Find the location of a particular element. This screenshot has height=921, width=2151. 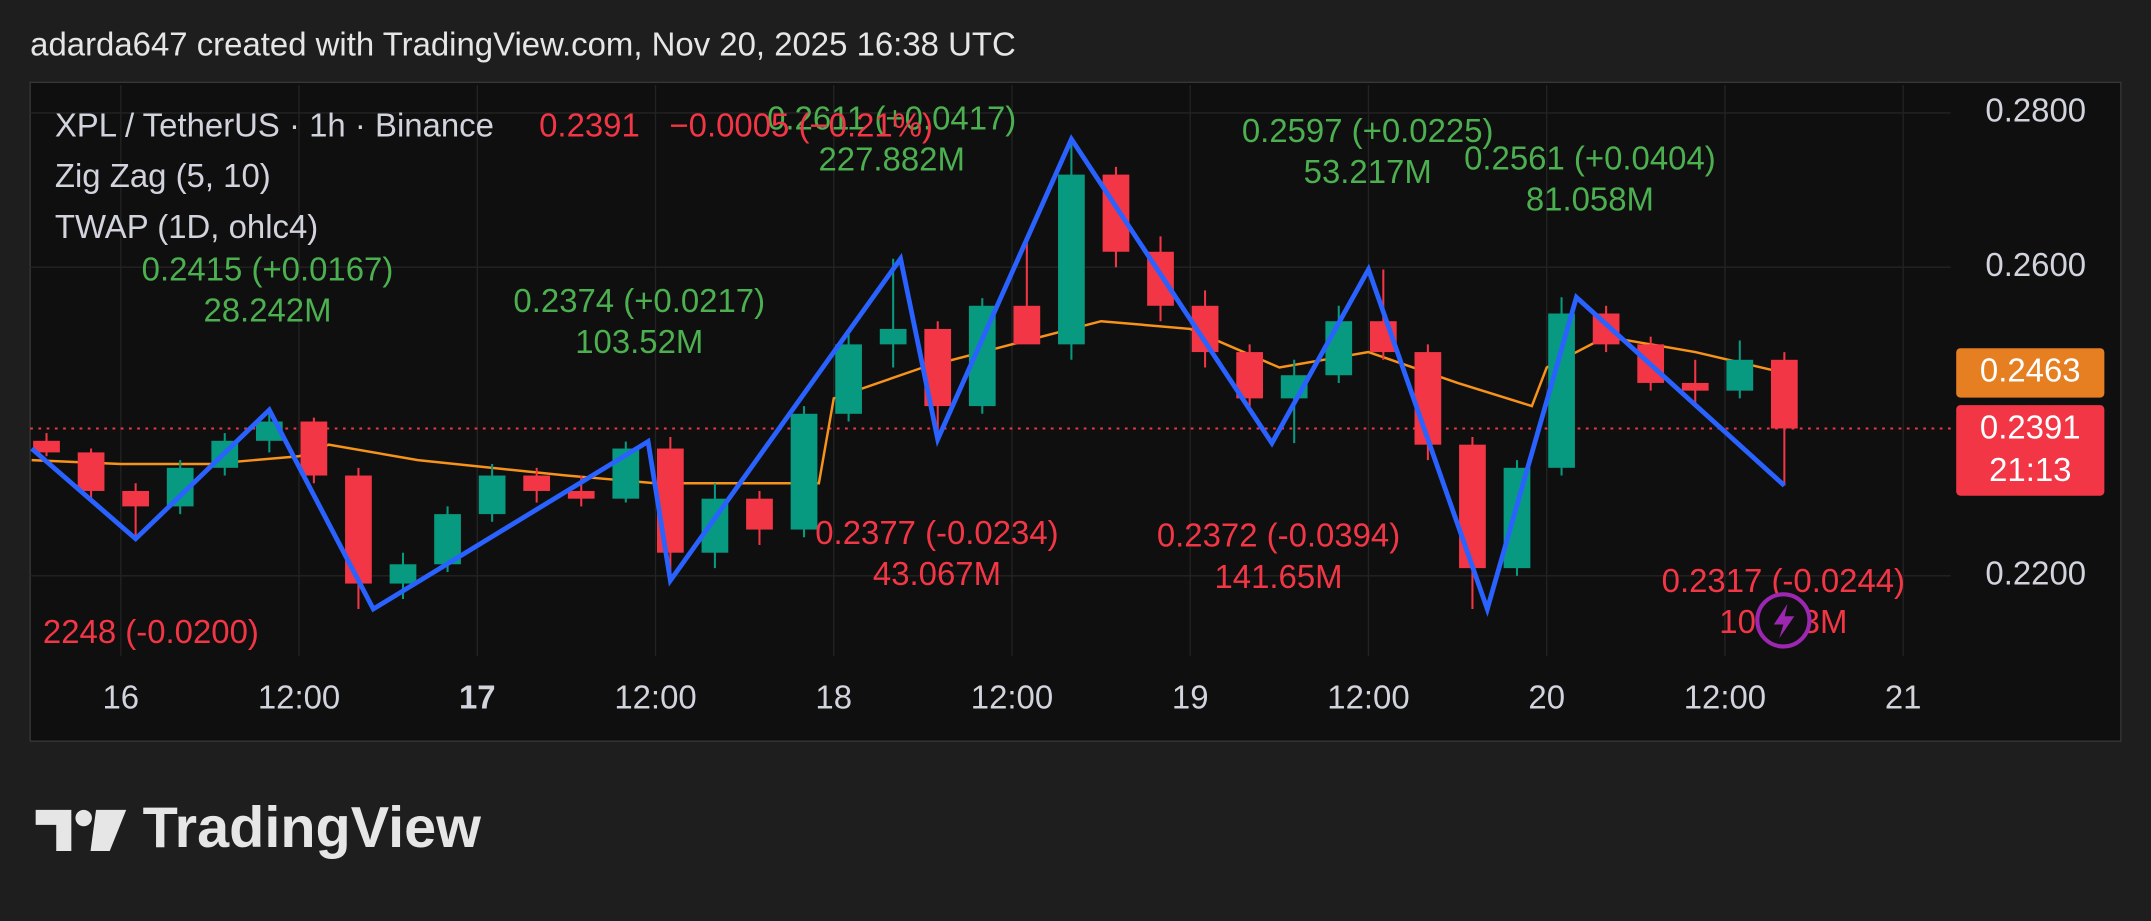

alert-bolt is located at coordinates (1784, 621).